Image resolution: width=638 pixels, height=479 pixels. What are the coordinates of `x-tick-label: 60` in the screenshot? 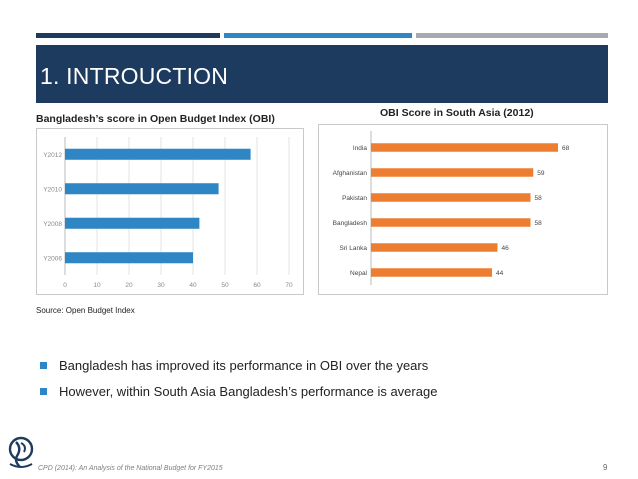 It's located at (257, 285).